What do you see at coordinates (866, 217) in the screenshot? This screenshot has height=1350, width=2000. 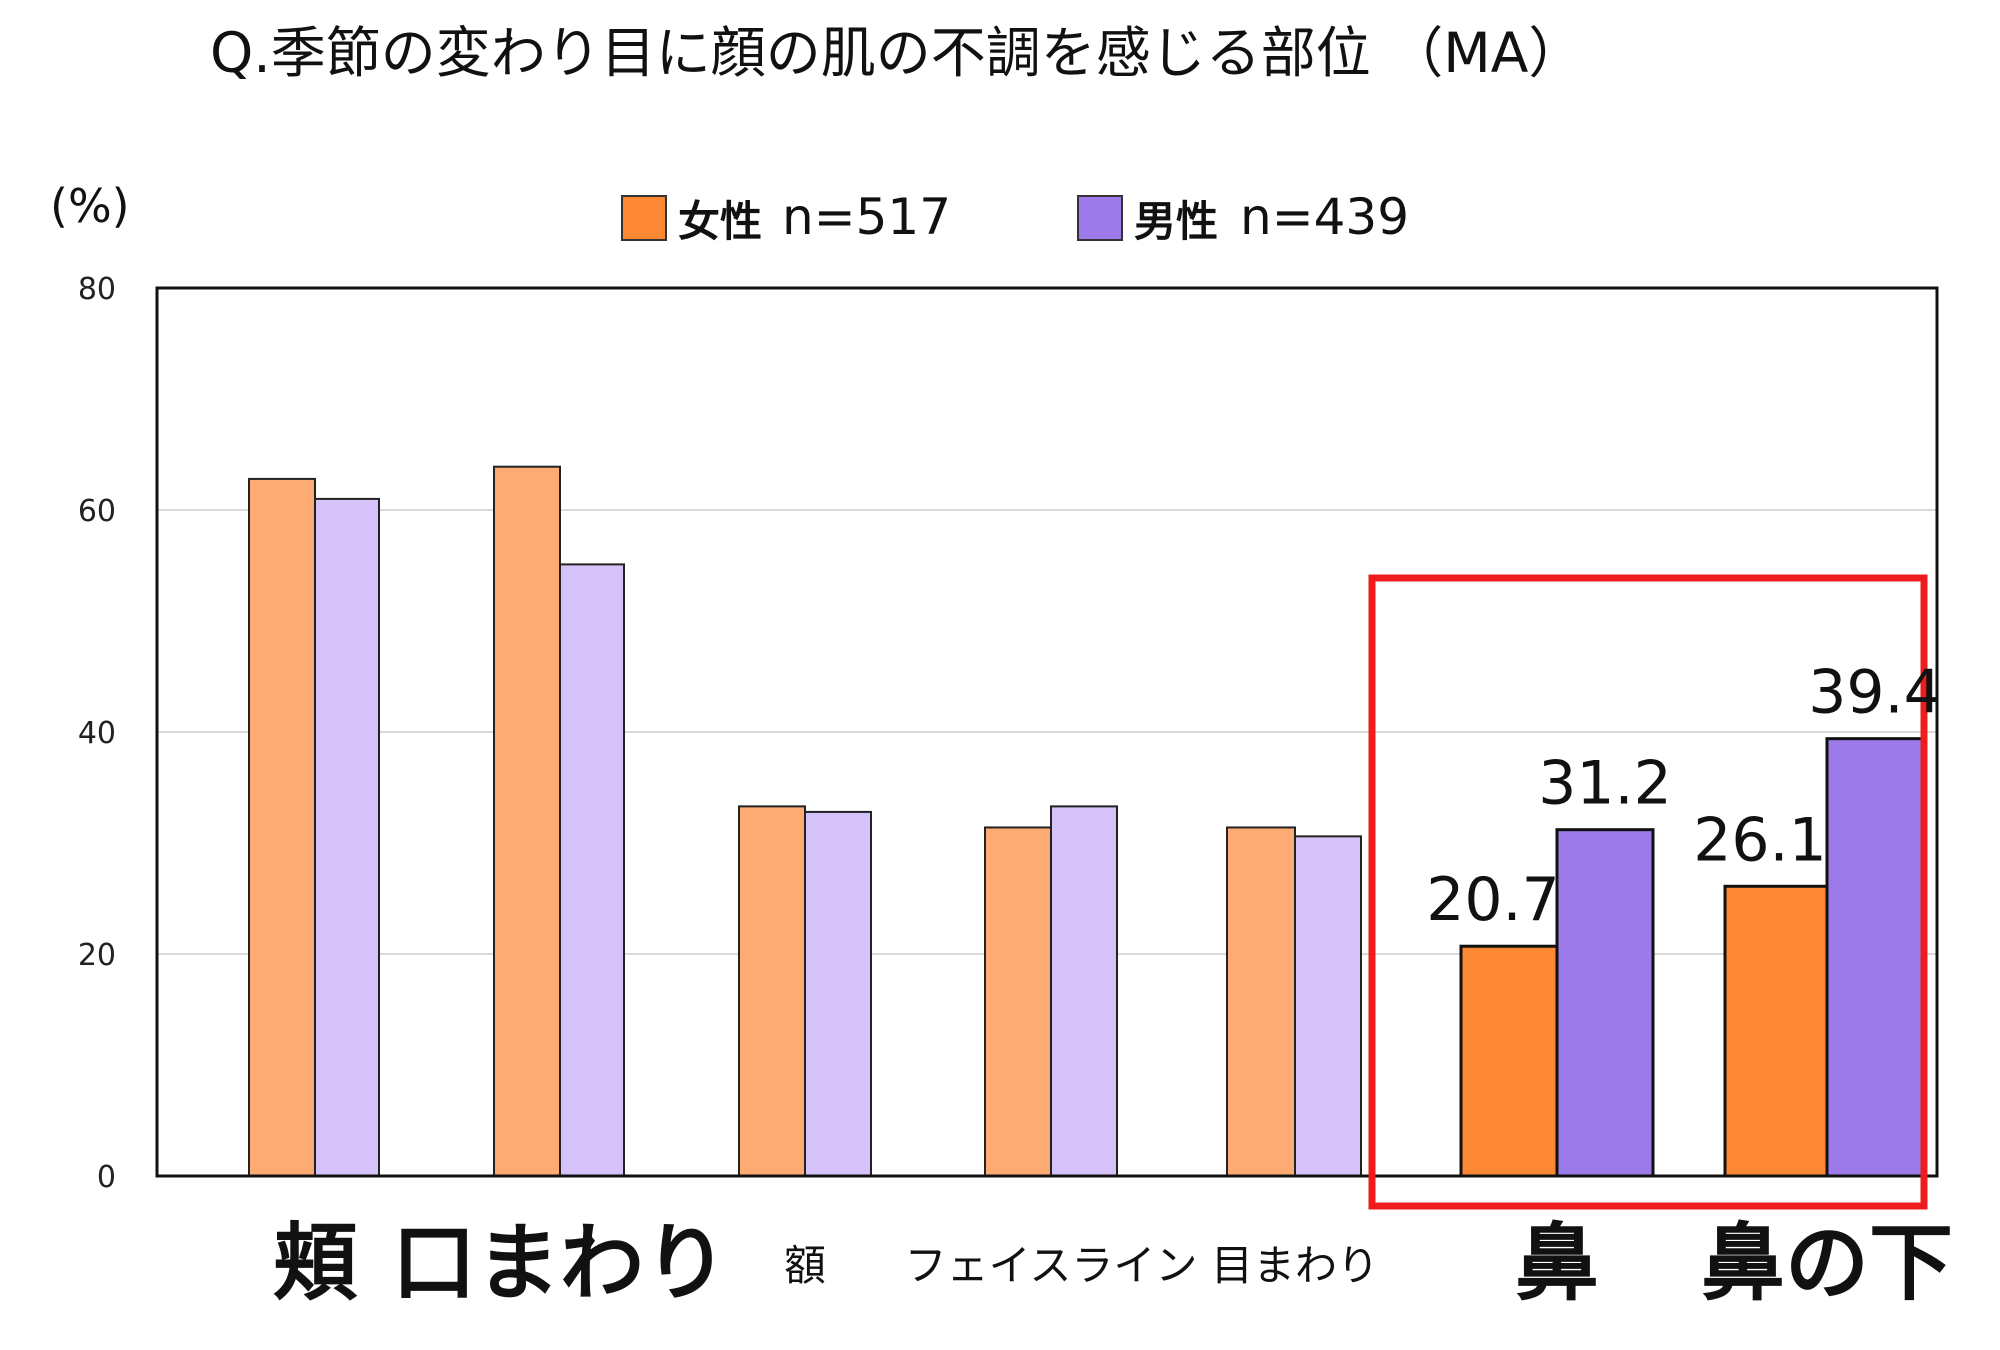 I see `legend-n-female: n=517` at bounding box center [866, 217].